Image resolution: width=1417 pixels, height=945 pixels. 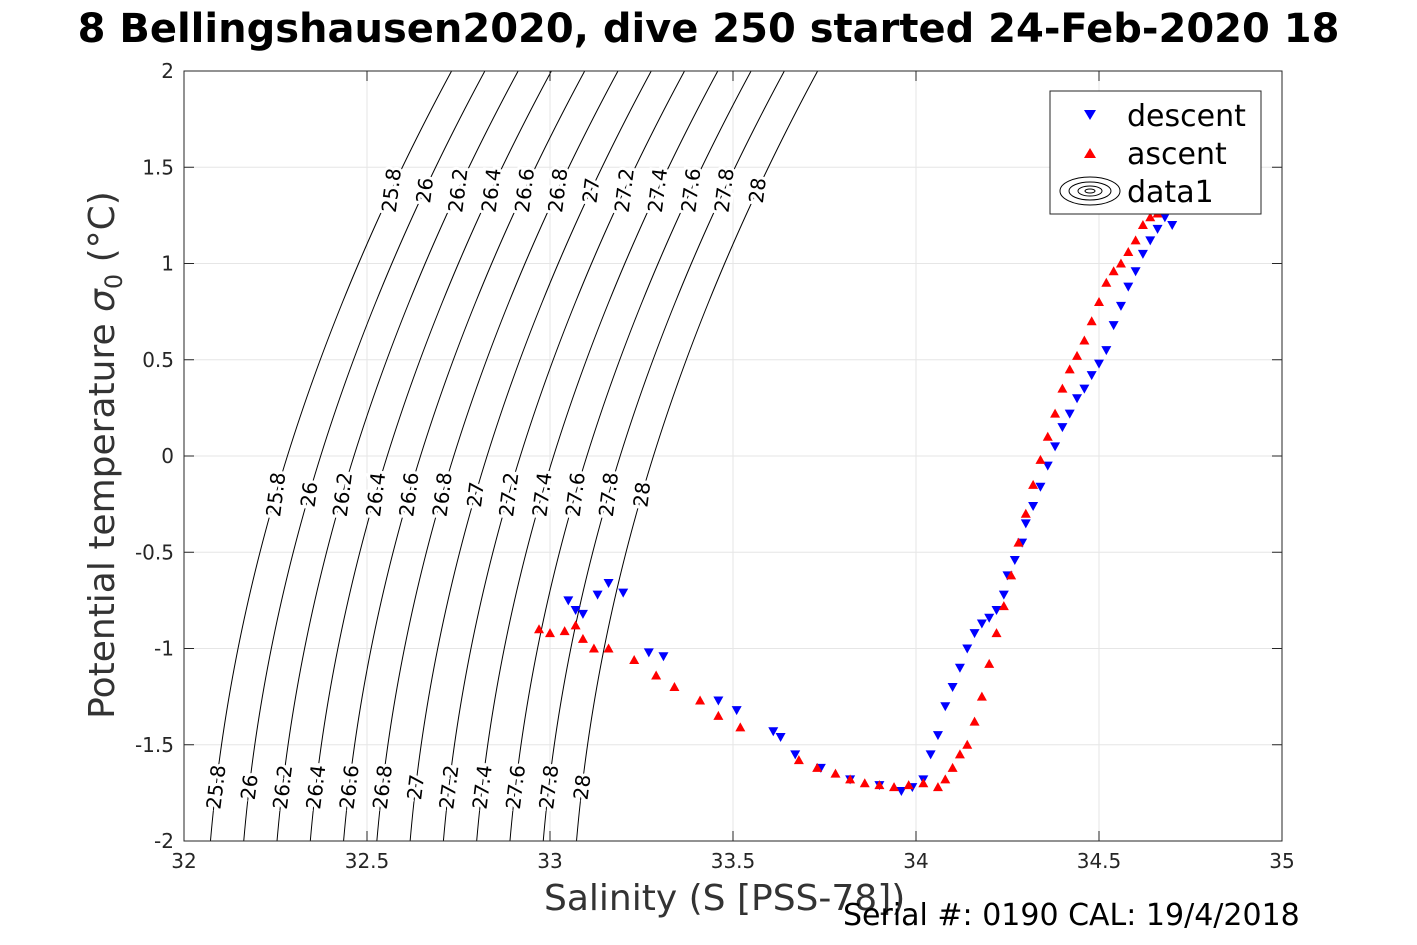 I want to click on y-axis-label-main: Potential temperature, so click(x=102, y=515).